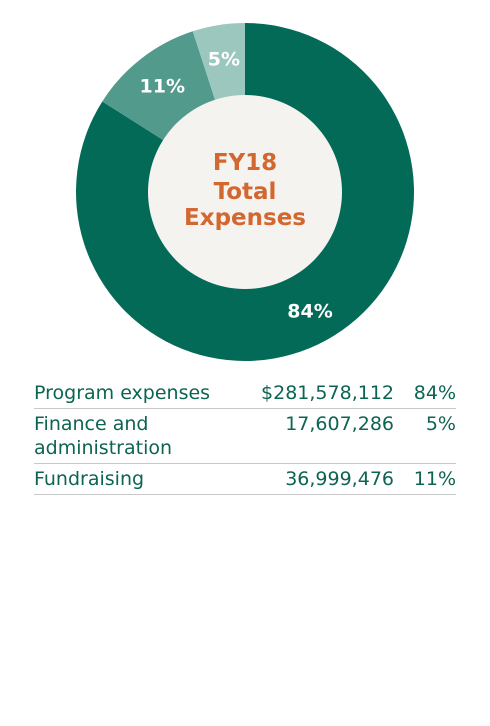 Image resolution: width=490 pixels, height=726 pixels. What do you see at coordinates (144, 393) in the screenshot?
I see `row-label: Program expenses` at bounding box center [144, 393].